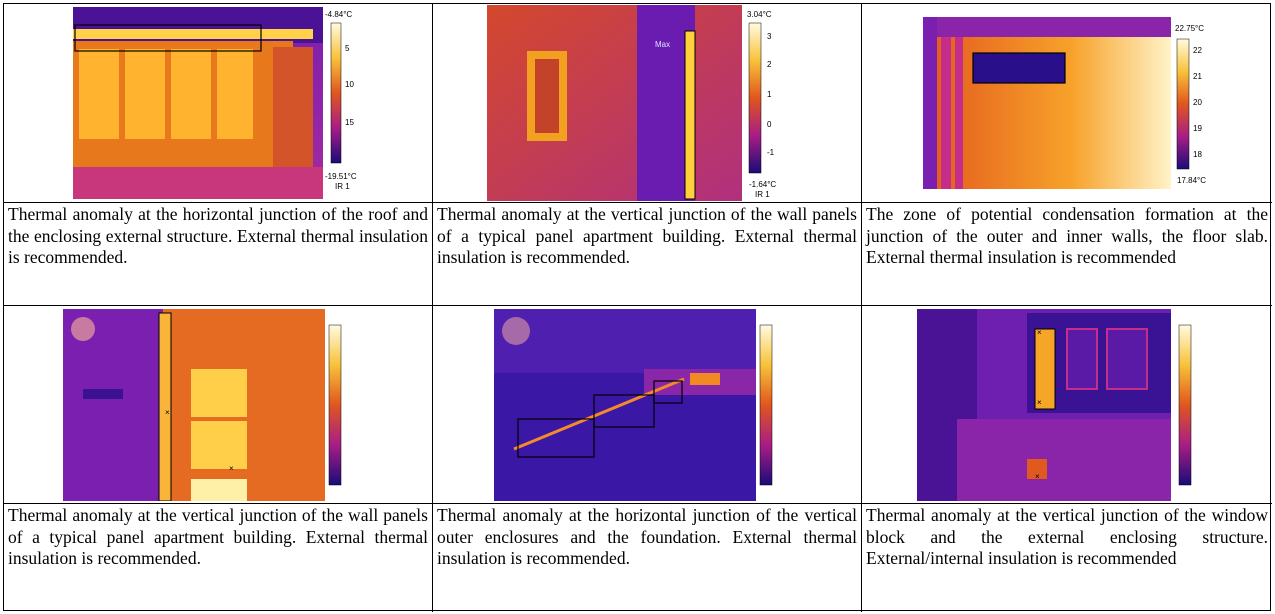  I want to click on scale-min-1: -19.51°C, so click(341, 176).